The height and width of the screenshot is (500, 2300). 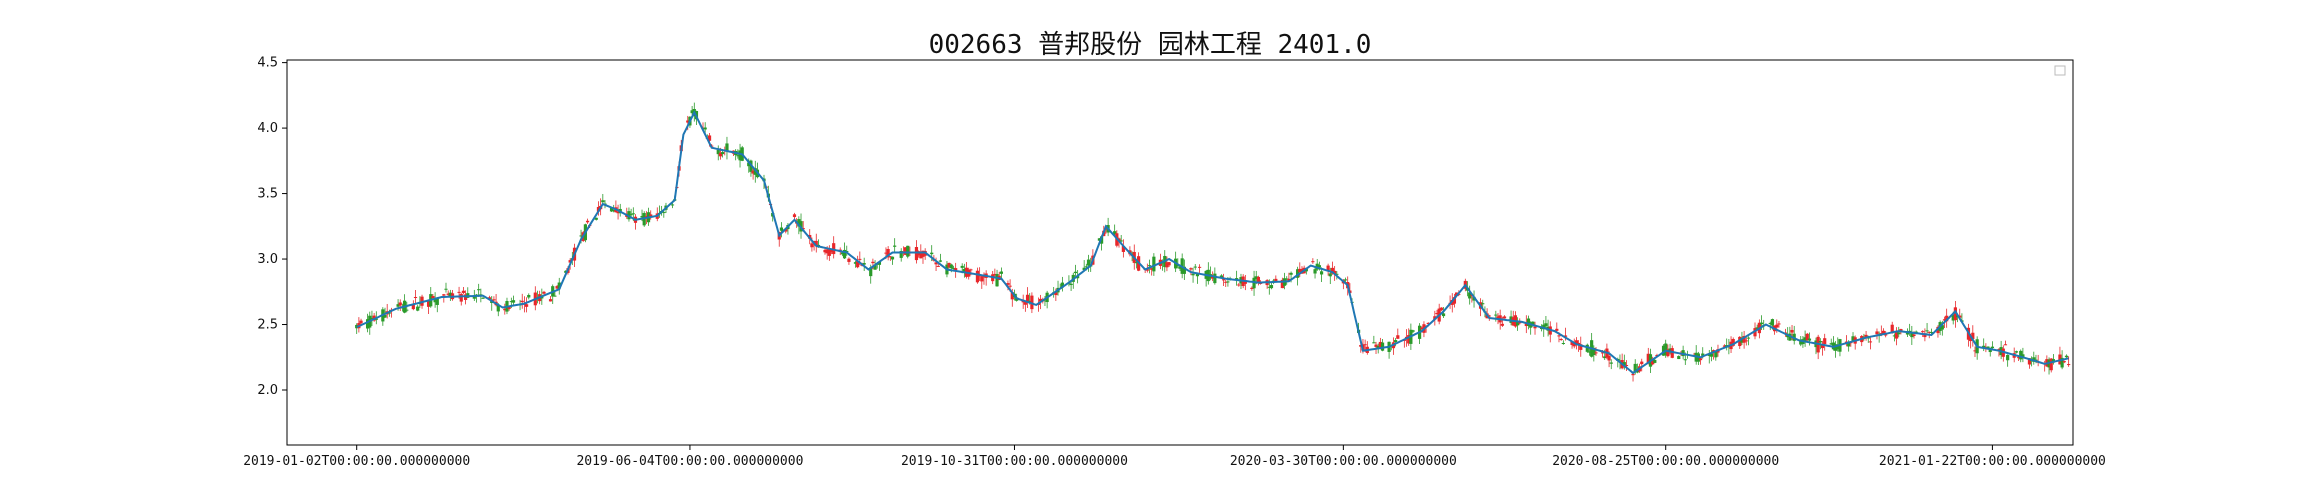 I want to click on x-tick-label: 2020-03-30T00:00:00.000000000, so click(x=1343, y=461).